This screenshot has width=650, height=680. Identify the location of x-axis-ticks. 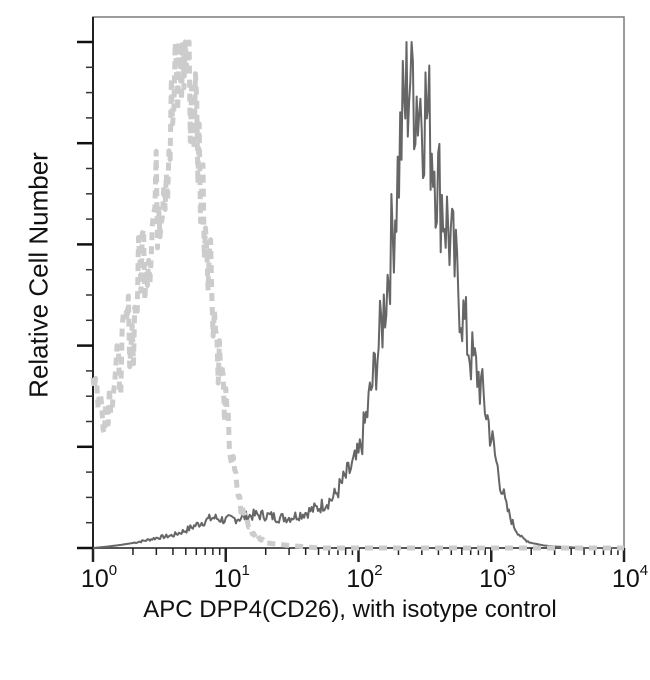
(358, 555).